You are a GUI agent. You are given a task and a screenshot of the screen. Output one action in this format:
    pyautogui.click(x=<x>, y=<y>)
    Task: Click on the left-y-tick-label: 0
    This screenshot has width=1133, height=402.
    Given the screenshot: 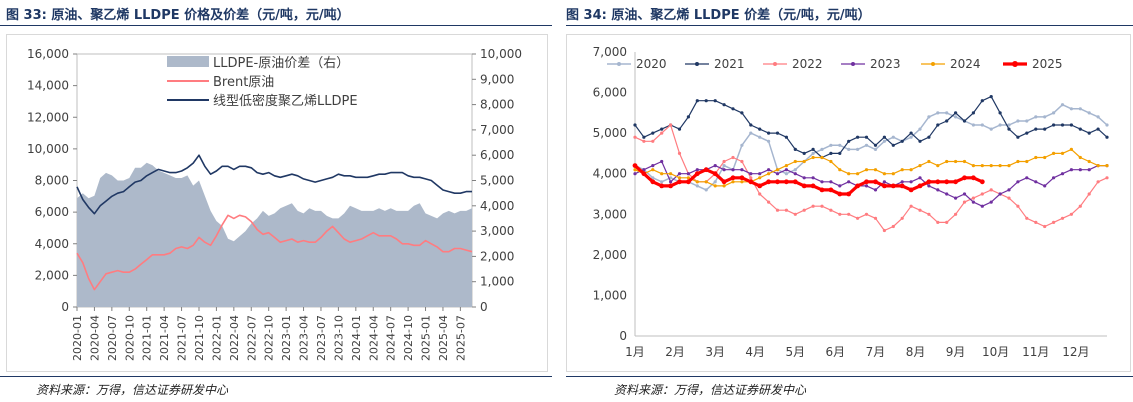 What is the action you would take?
    pyautogui.click(x=65, y=307)
    